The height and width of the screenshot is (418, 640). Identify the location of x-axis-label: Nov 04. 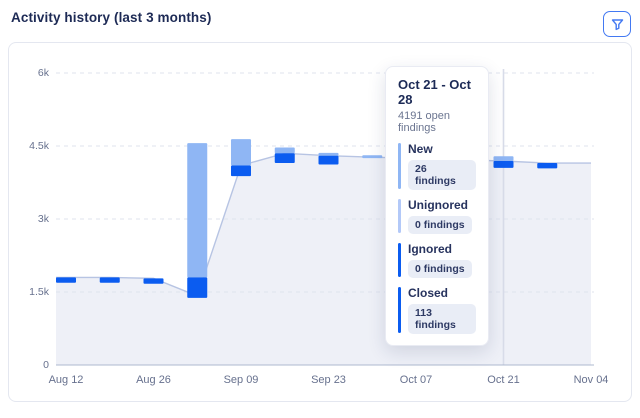
(591, 380).